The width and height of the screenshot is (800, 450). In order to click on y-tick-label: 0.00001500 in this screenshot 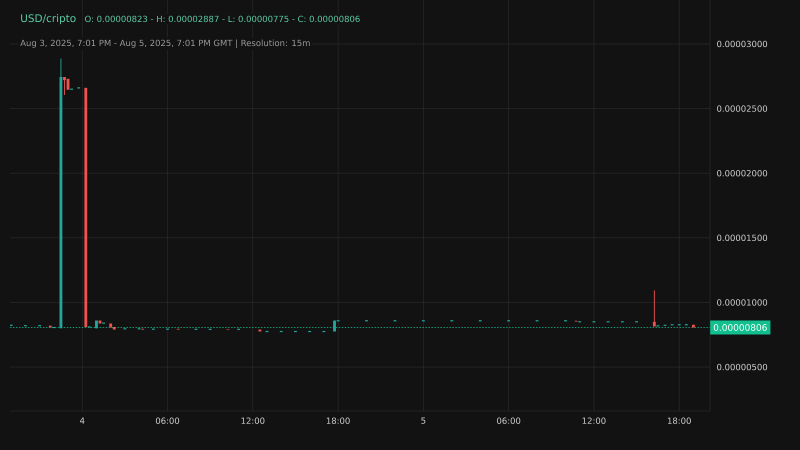, I will do `click(742, 238)`.